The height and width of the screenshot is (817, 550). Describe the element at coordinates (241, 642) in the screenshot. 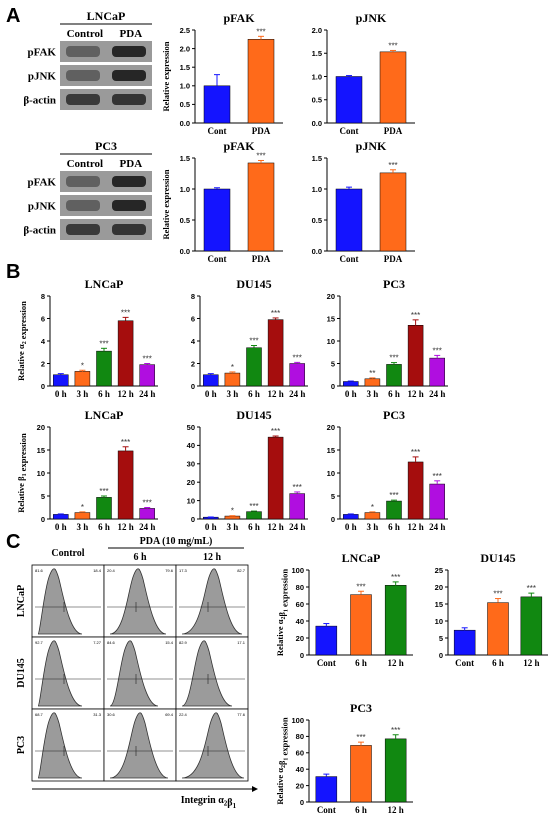

I see `flow-gate-value: 17.1` at that location.